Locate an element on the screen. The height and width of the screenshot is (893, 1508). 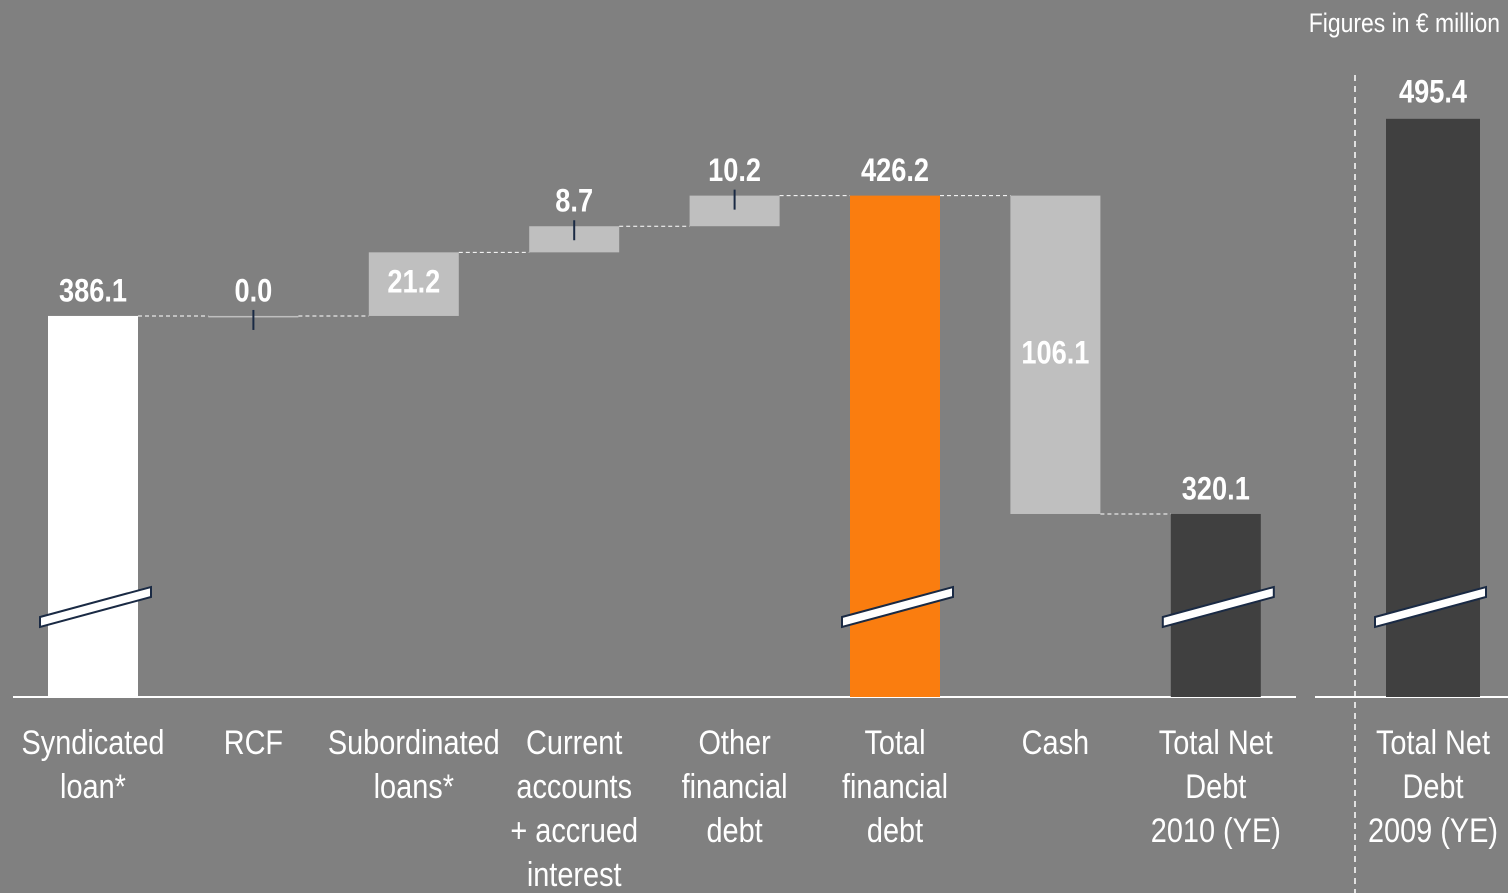
value-label: 0.0 is located at coordinates (253, 291).